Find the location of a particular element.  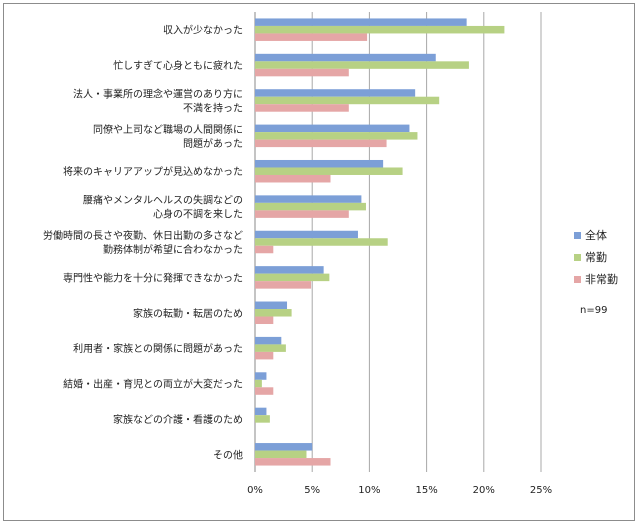

x-tick-label: 25% is located at coordinates (541, 490).